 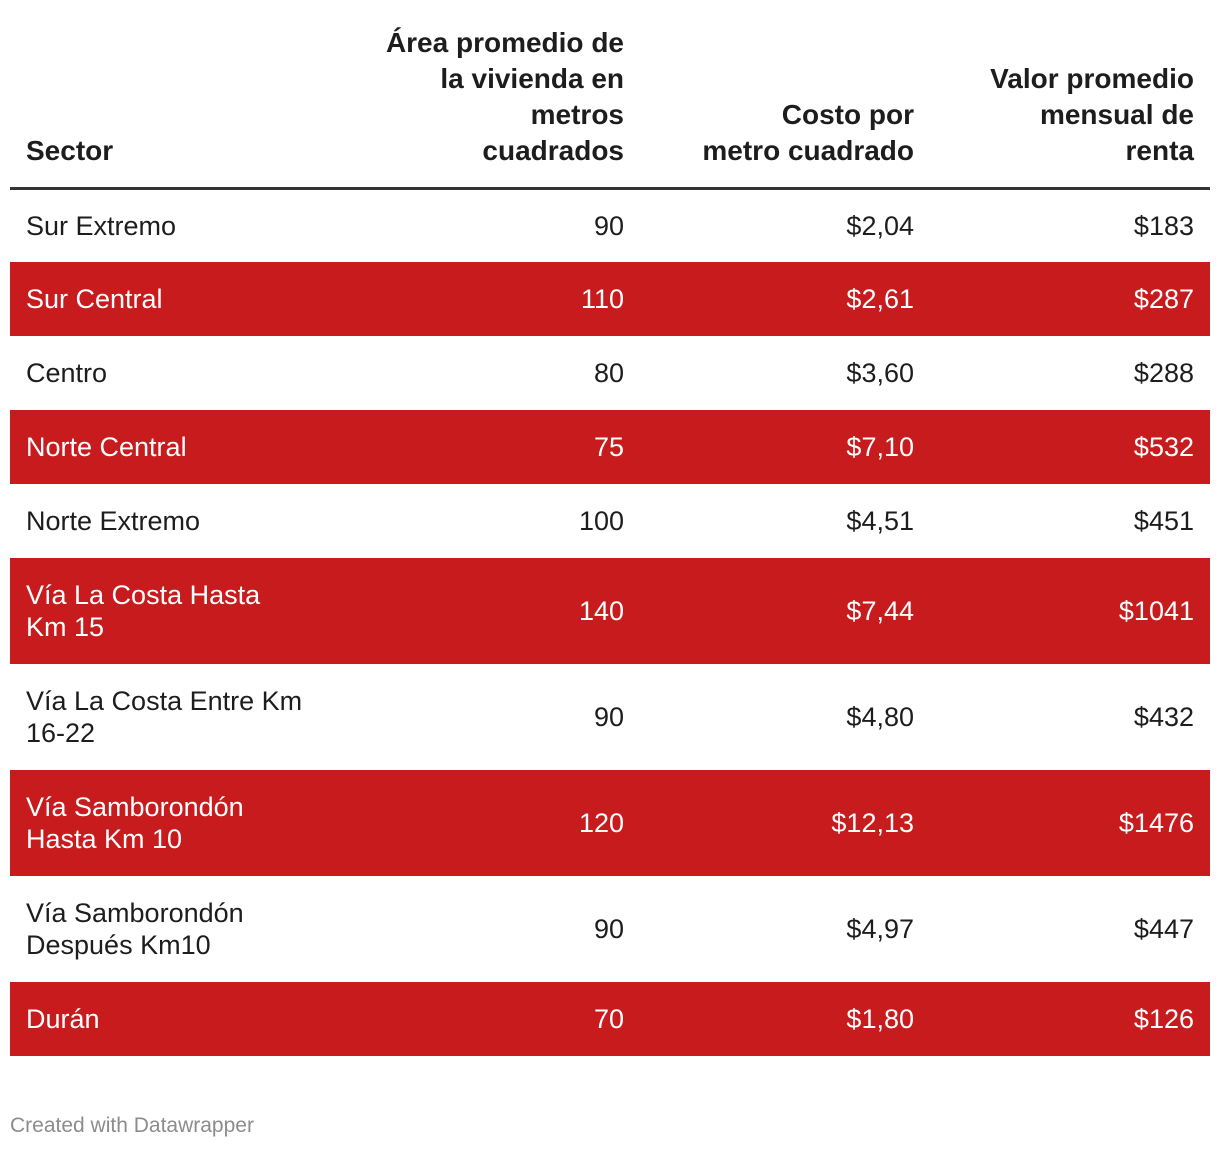 I want to click on table-row: Vía La Costa Hasta Km 15 140 $7,44 $1041, so click(x=610, y=611).